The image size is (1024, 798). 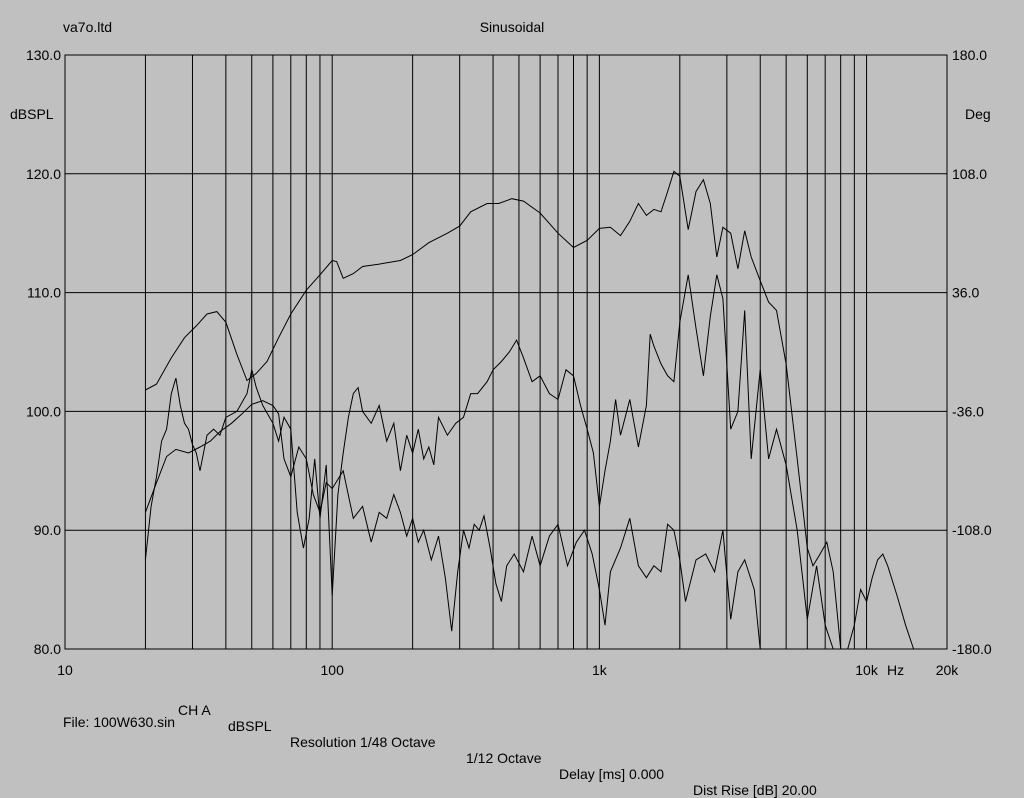 What do you see at coordinates (895, 670) in the screenshot?
I see `x-axis-label: Hz` at bounding box center [895, 670].